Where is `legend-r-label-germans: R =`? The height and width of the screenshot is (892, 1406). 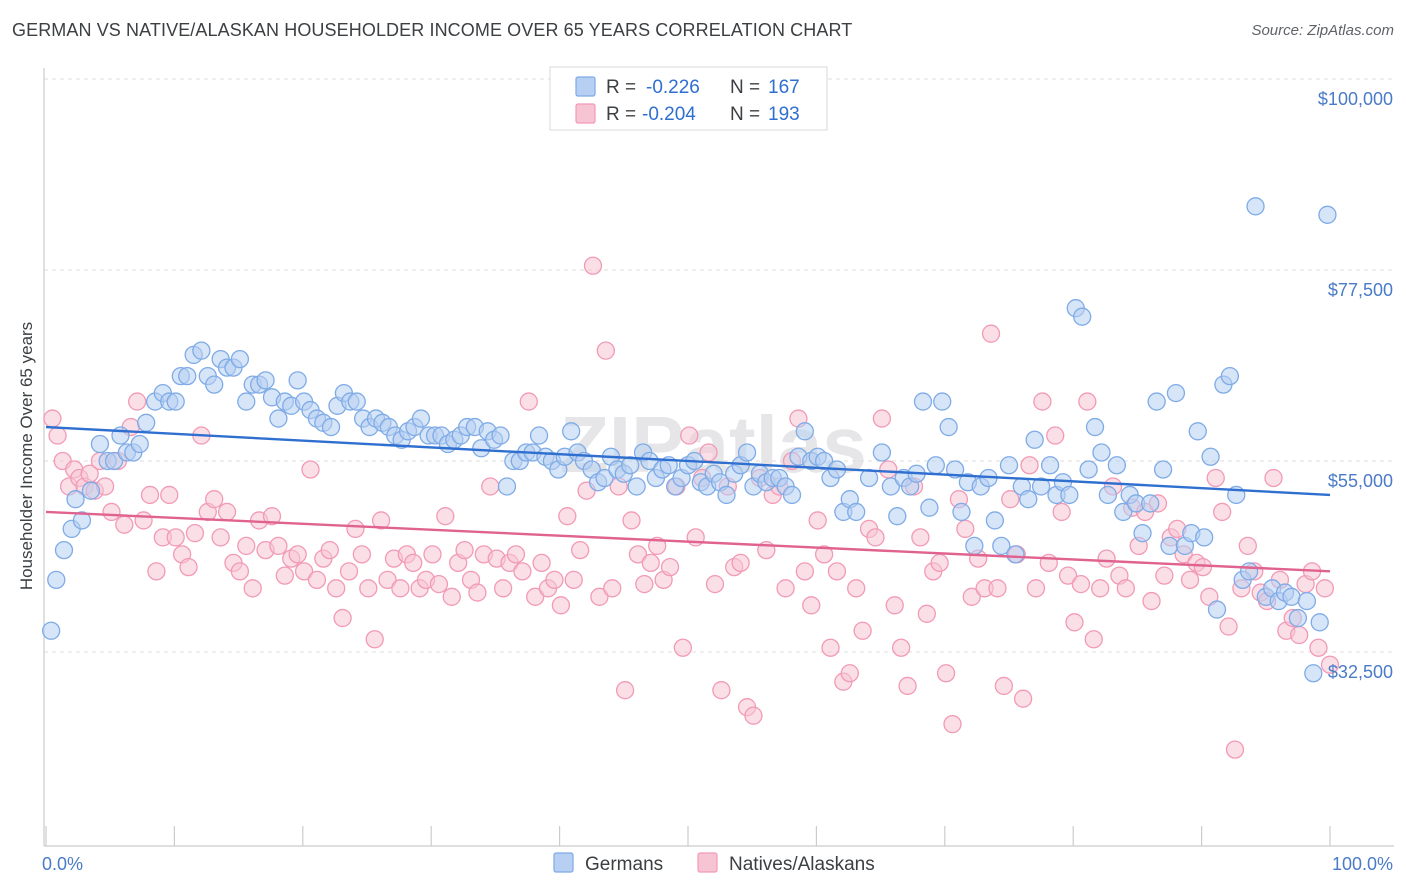
legend-r-label-germans: R = is located at coordinates (621, 87).